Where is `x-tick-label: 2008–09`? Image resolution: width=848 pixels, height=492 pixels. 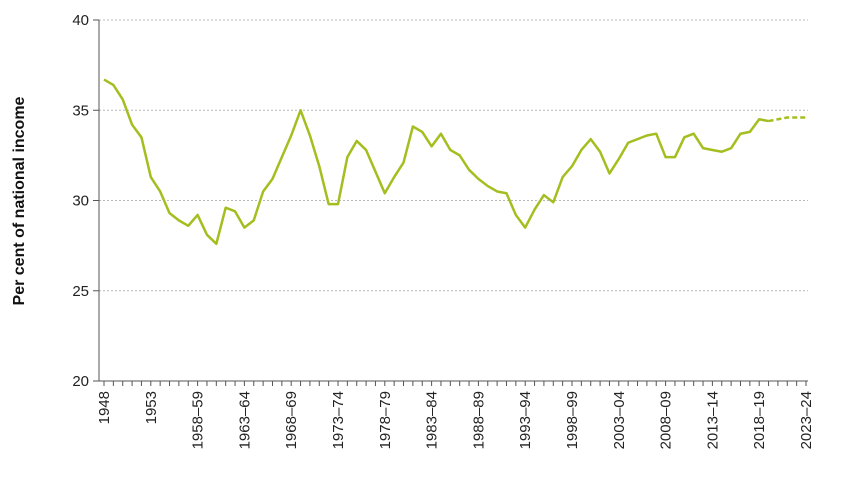 x-tick-label: 2008–09 is located at coordinates (666, 420).